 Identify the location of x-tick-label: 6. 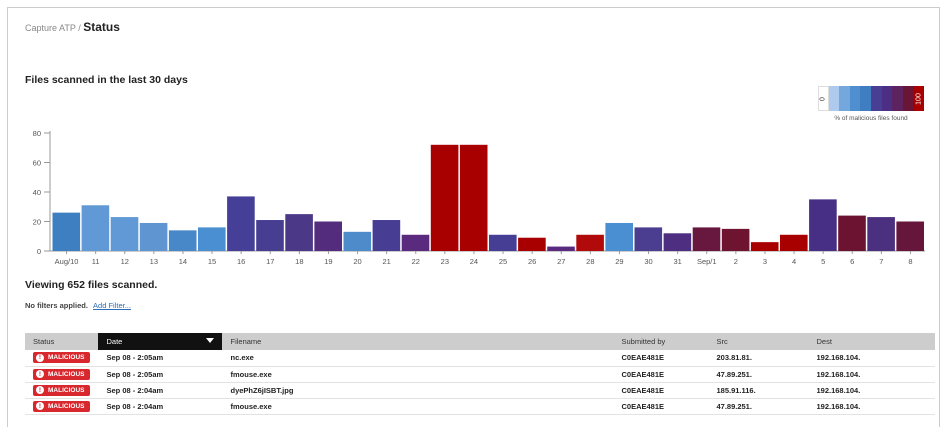
(852, 261).